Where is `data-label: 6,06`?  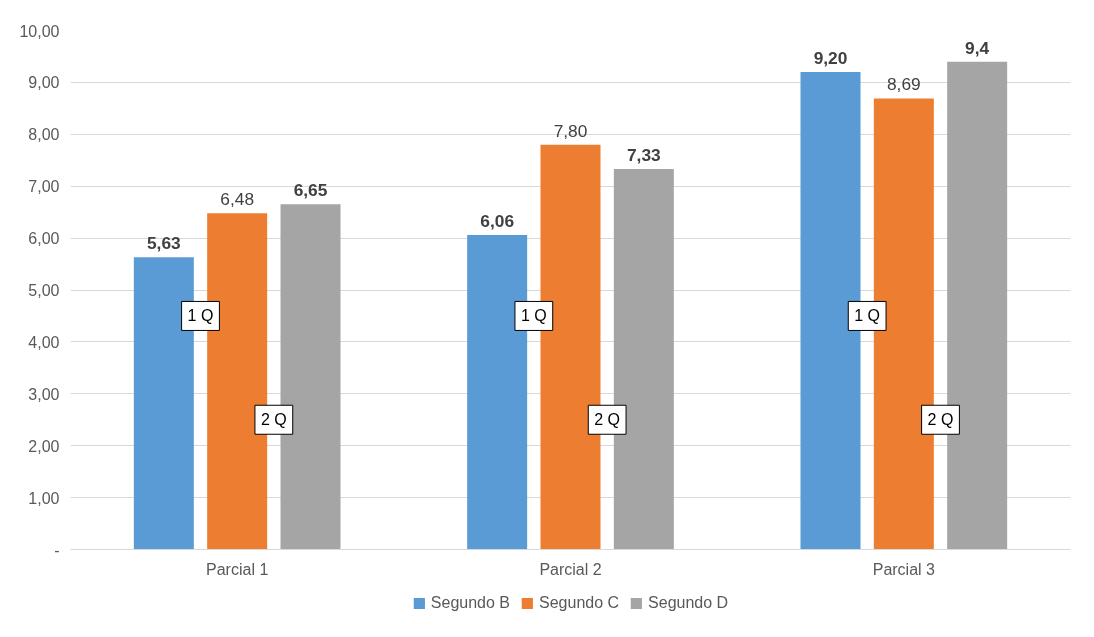
data-label: 6,06 is located at coordinates (497, 220).